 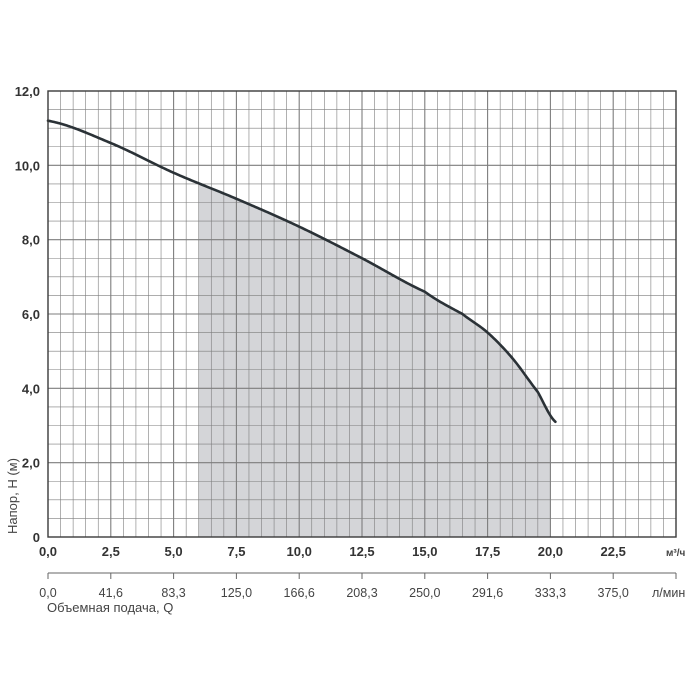 What do you see at coordinates (550, 593) in the screenshot?
I see `x2-tick-label: 333,3` at bounding box center [550, 593].